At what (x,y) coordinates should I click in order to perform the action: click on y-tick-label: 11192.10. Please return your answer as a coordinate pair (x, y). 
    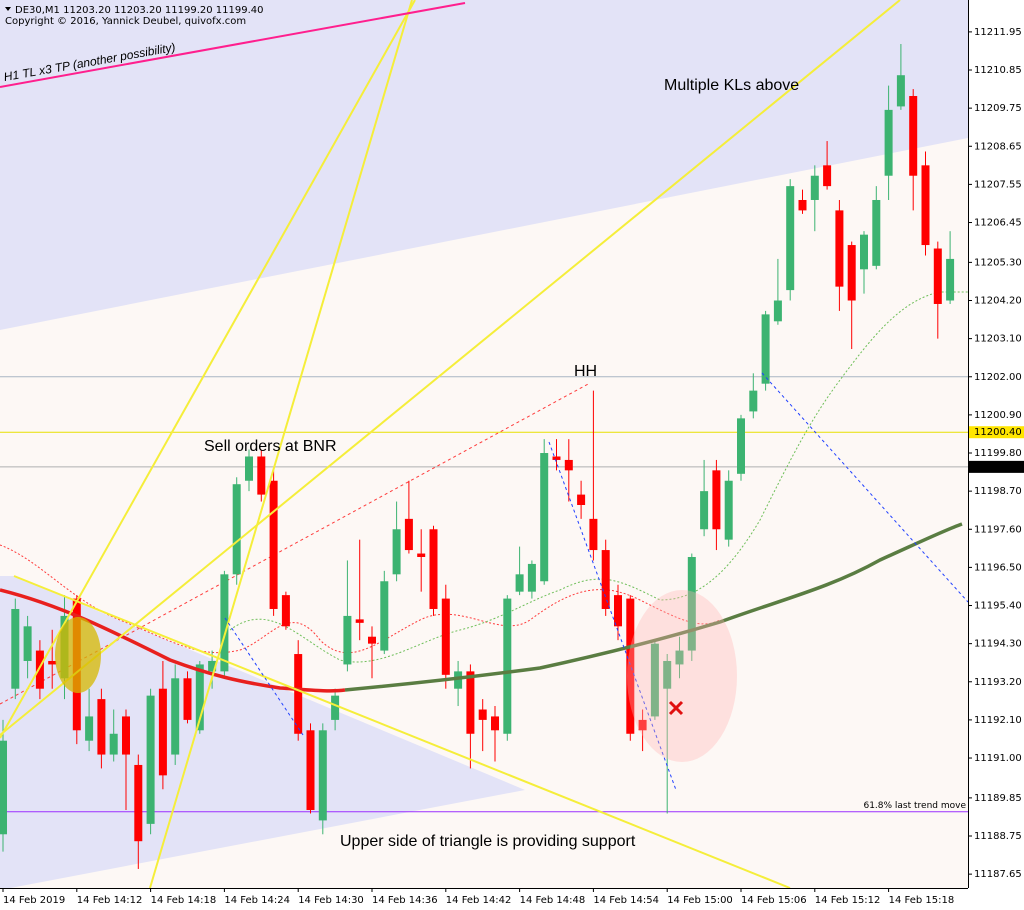
    Looking at the image, I should click on (998, 720).